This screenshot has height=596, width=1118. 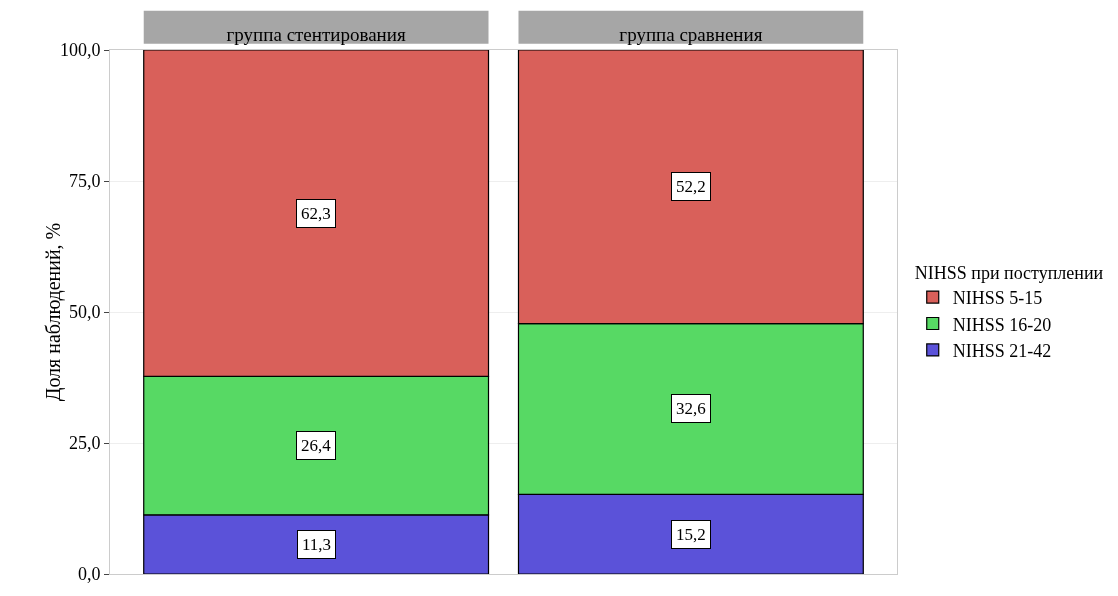 I want to click on data-label: 52,2, so click(x=691, y=186).